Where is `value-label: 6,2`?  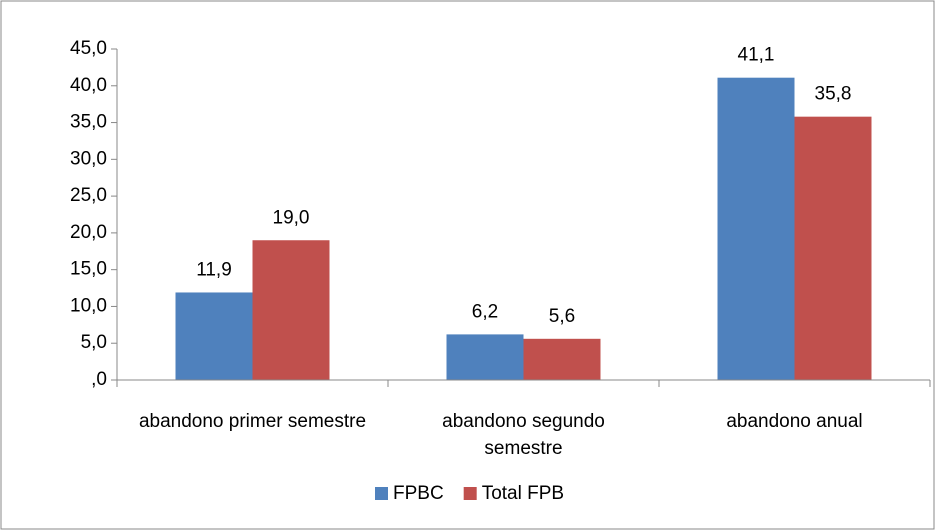
value-label: 6,2 is located at coordinates (485, 311).